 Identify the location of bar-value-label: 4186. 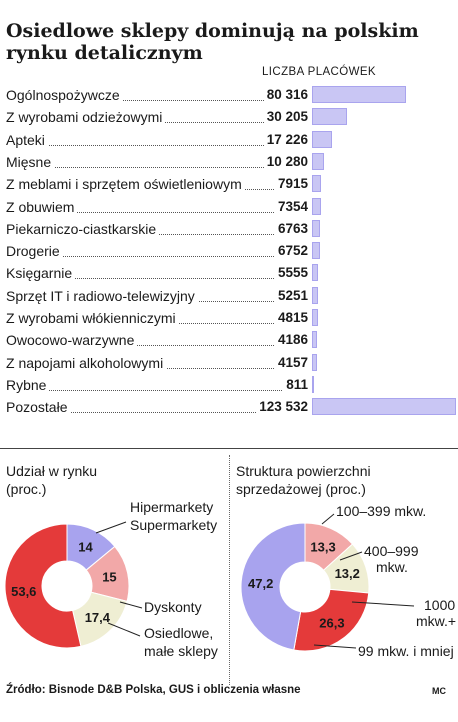
(291, 340).